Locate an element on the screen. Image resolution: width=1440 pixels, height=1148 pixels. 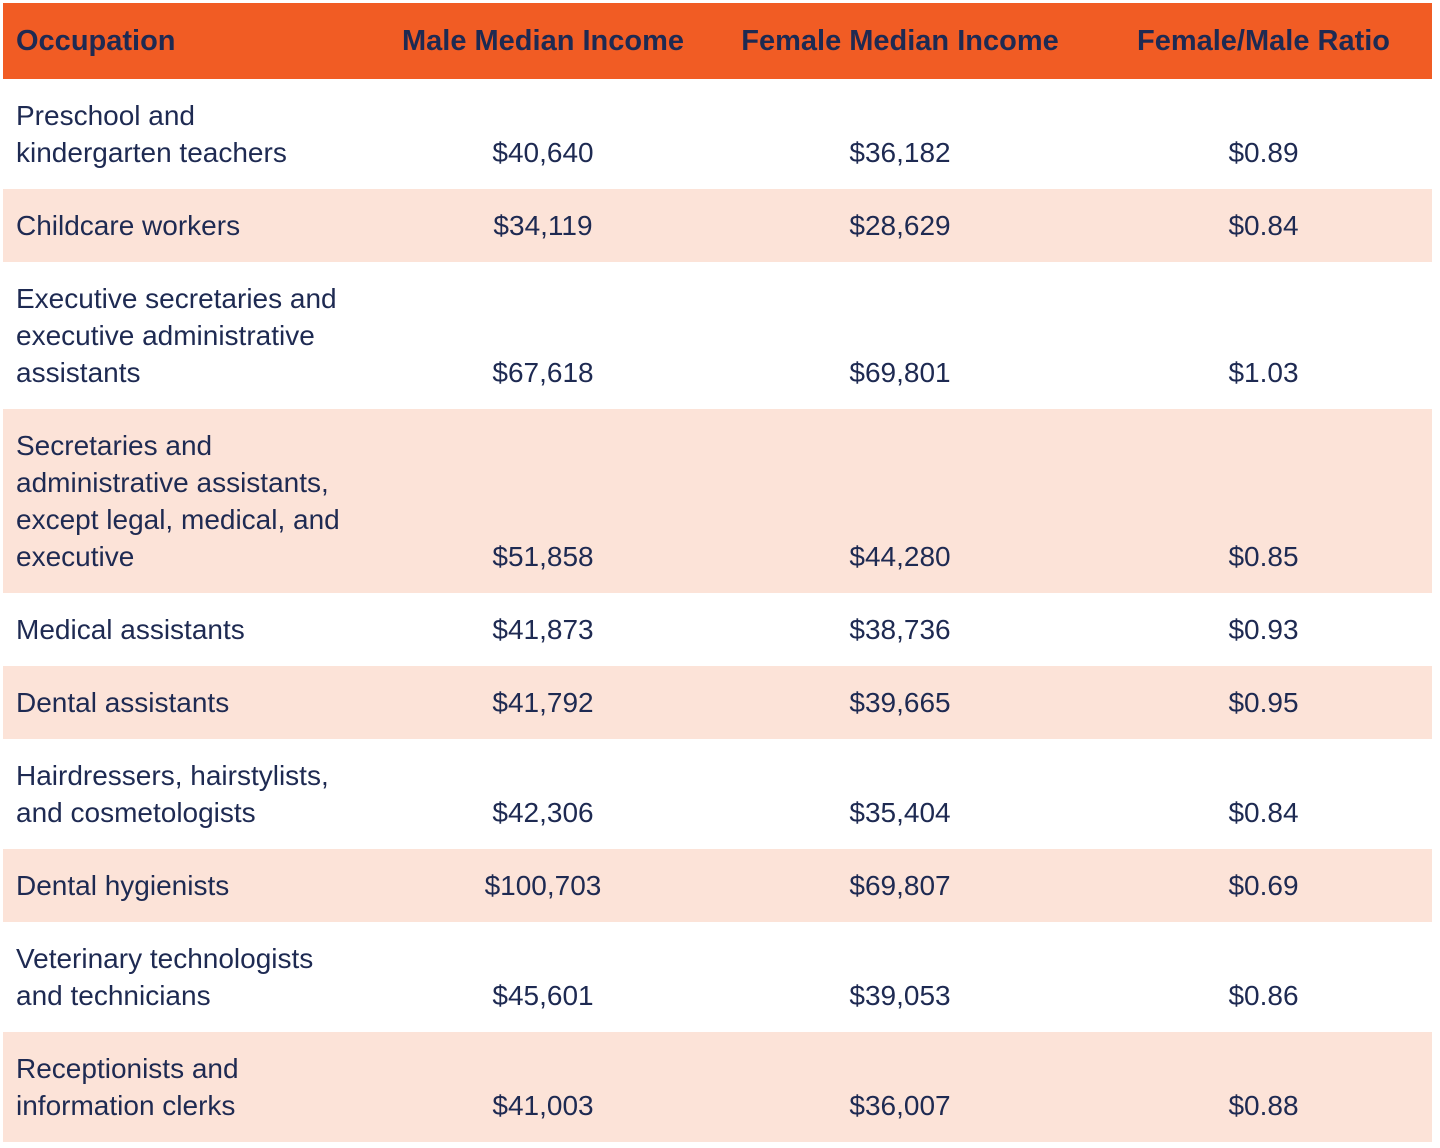
ratio-cell: $0.95 is located at coordinates (1263, 702).